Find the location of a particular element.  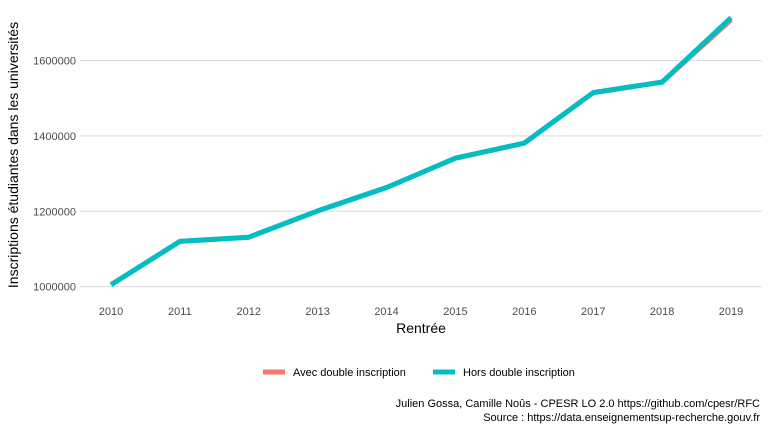

x-axis-ticks: 2010 2011 2012 2013 2014 2015 2016 2017 2018 2019 is located at coordinates (421, 312).